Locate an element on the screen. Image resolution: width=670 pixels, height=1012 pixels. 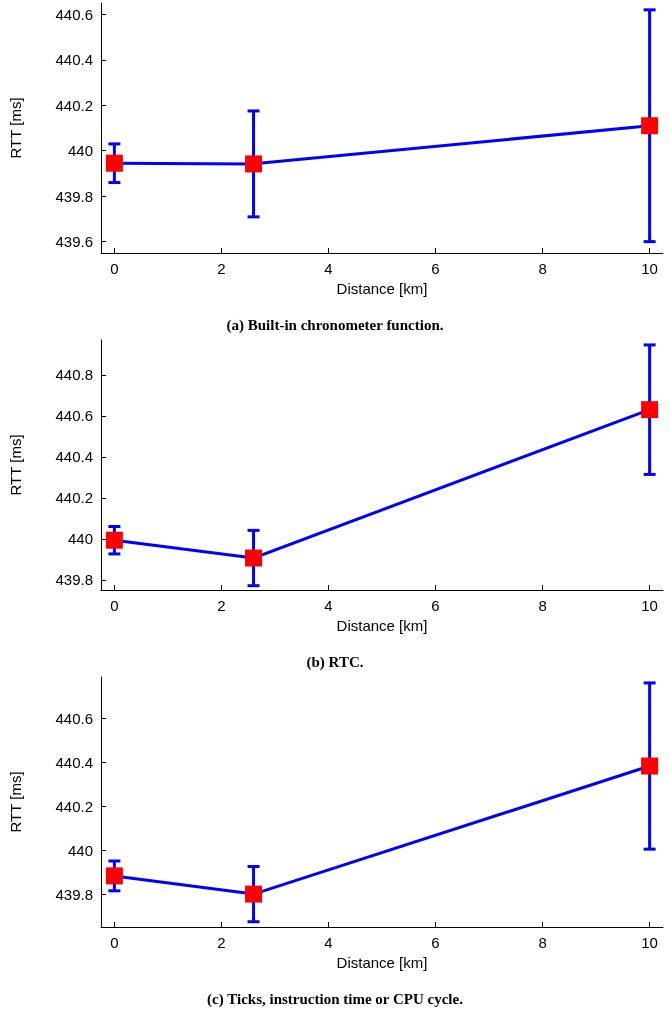
text: (c) Ticks, instruction time or CPU cycle. is located at coordinates (335, 999).